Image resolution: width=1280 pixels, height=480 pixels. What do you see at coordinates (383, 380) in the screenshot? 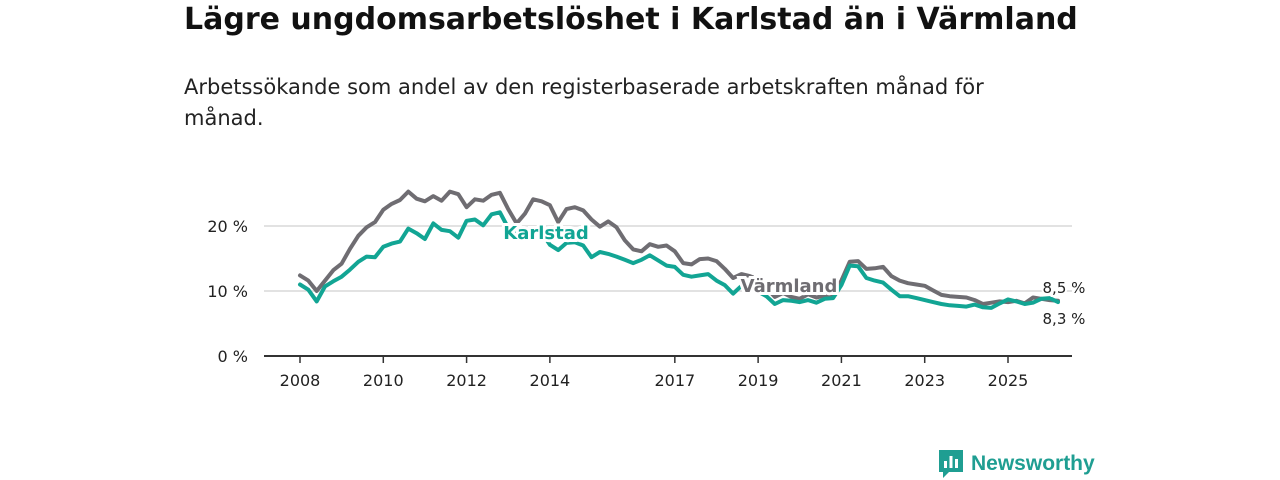
I see `x-tick-label: 2010` at bounding box center [383, 380].